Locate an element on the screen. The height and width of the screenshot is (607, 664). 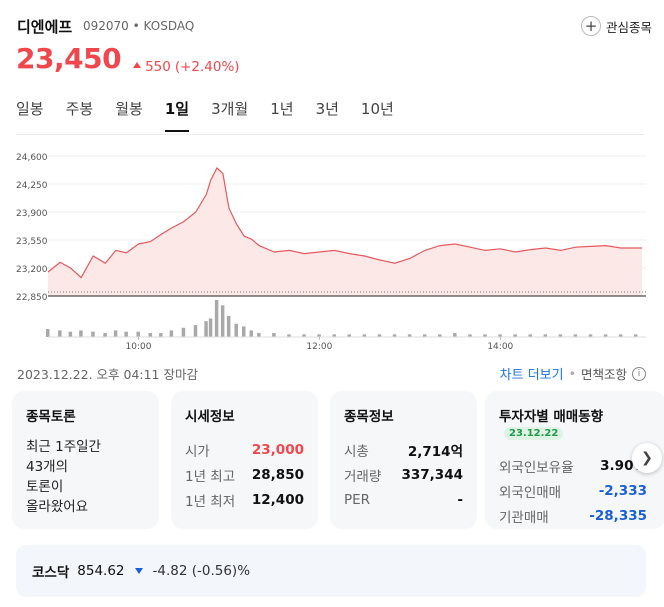
stock-name: 디엔에프 is located at coordinates (45, 27).